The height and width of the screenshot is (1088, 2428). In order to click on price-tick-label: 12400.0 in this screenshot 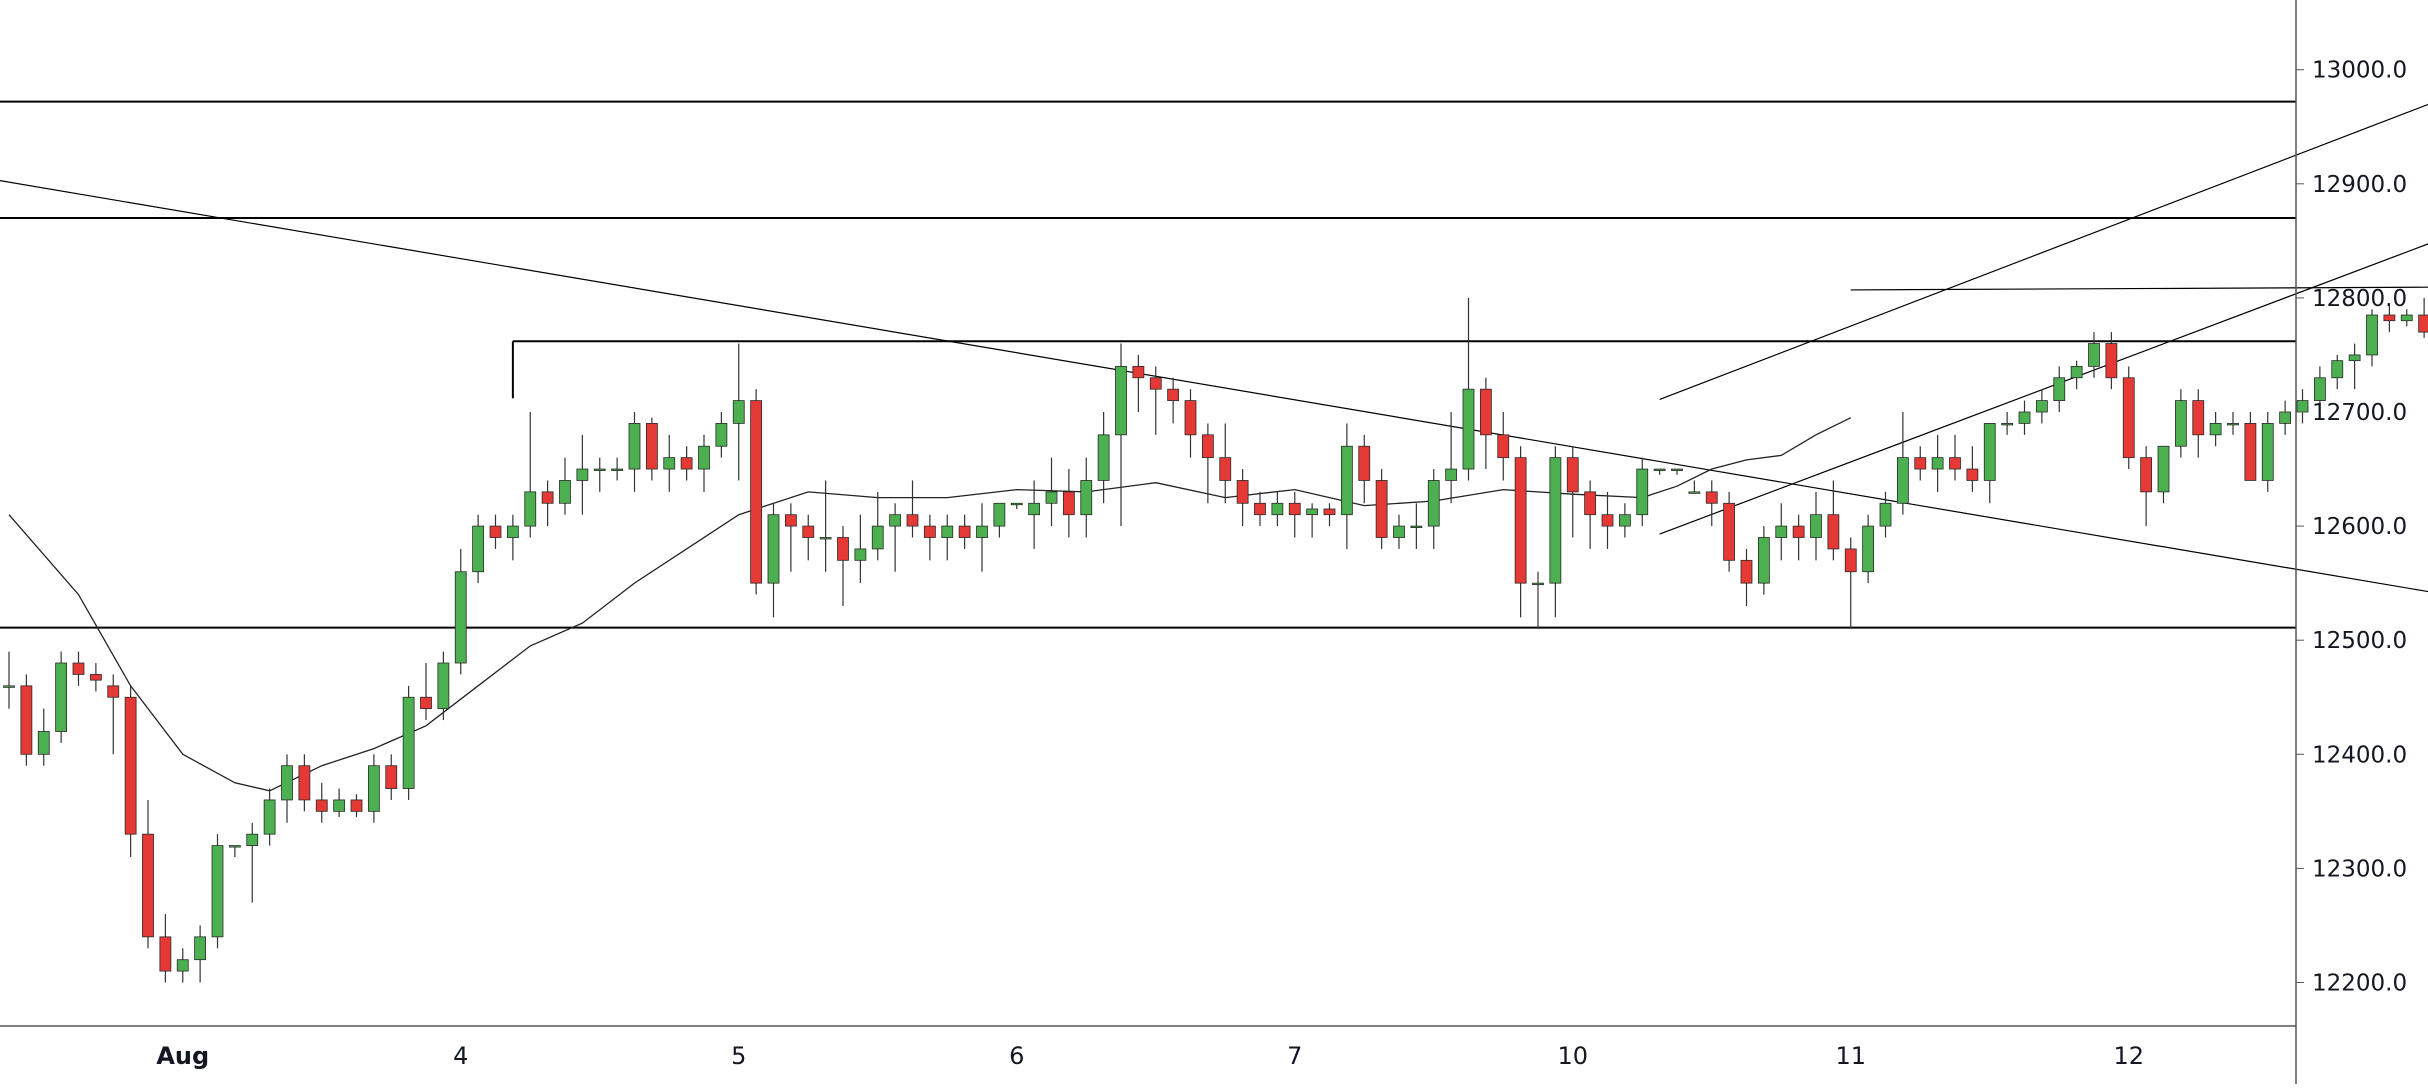, I will do `click(2359, 755)`.